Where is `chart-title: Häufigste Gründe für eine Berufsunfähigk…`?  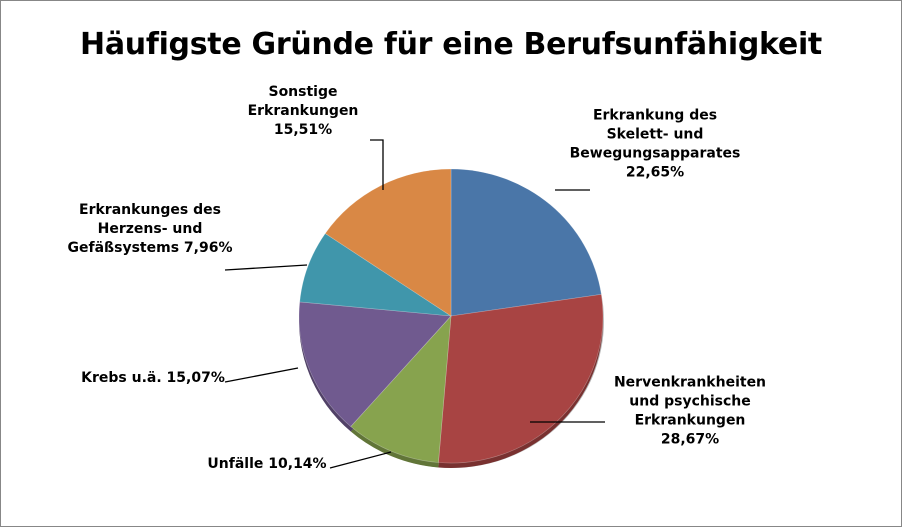 chart-title: Häufigste Gründe für eine Berufsunfähigk… is located at coordinates (451, 44).